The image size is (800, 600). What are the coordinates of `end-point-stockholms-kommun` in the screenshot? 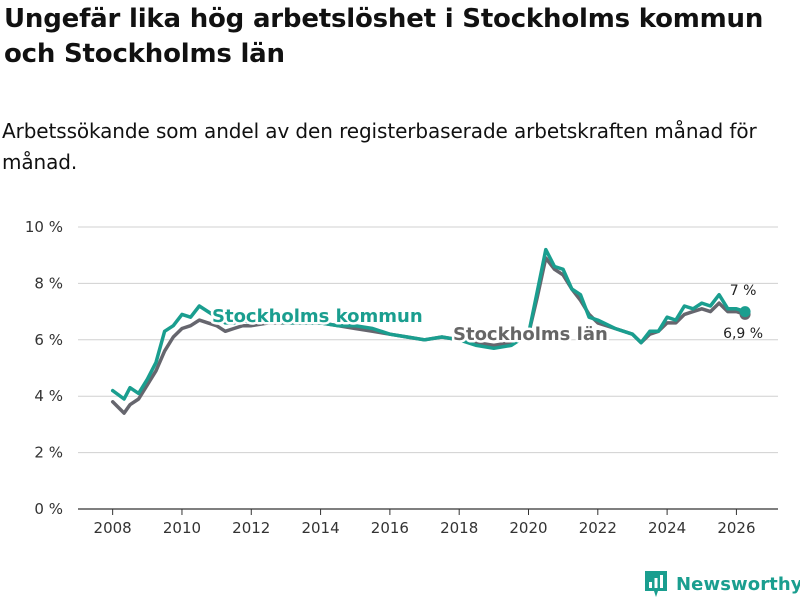 It's located at (745, 312).